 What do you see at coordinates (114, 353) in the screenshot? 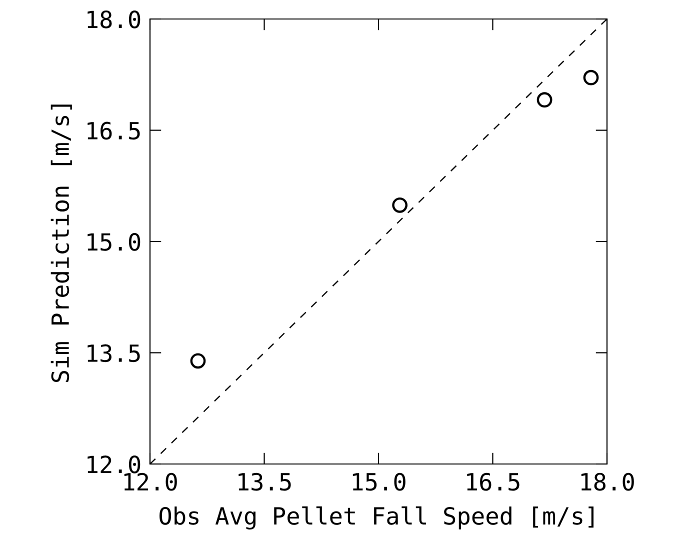
I see `y-tick-label: 13.5` at bounding box center [114, 353].